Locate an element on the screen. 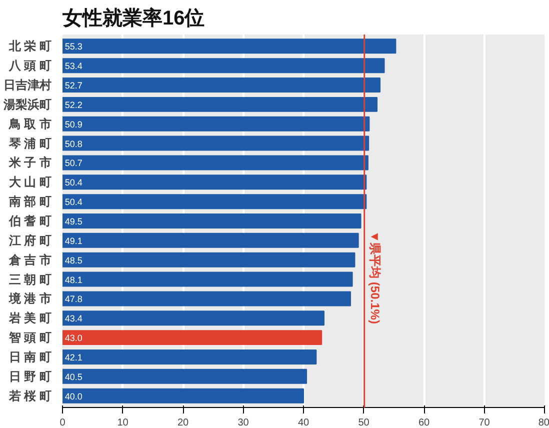  data-label: 43.4 is located at coordinates (73, 319).